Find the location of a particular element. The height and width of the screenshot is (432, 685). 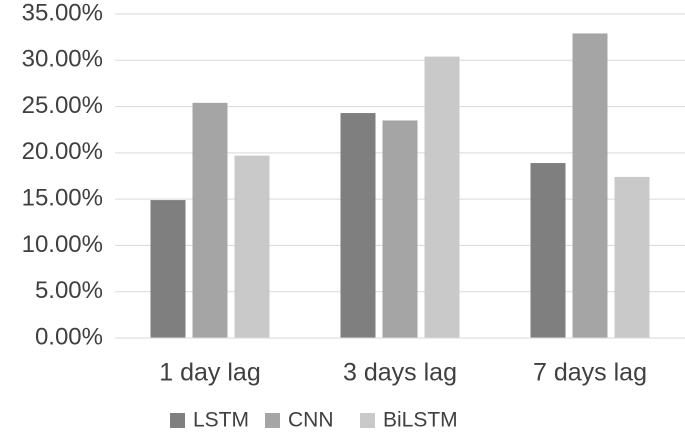

x-tick-label: 3 days lag is located at coordinates (400, 373).